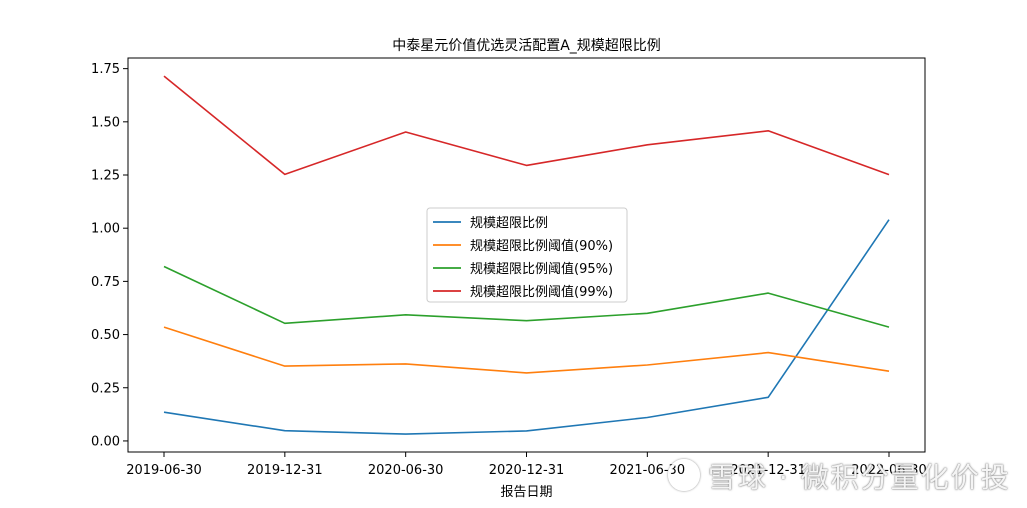 This screenshot has height=508, width=1027. I want to click on y-tick-label: 0.75, so click(105, 282).